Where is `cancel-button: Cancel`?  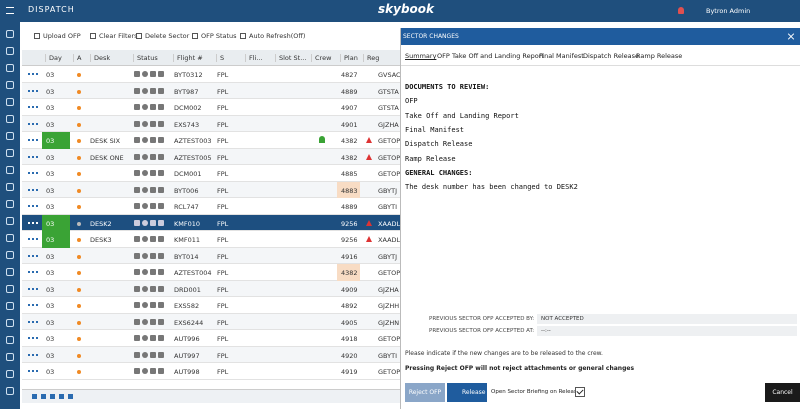 cancel-button: Cancel is located at coordinates (782, 392).